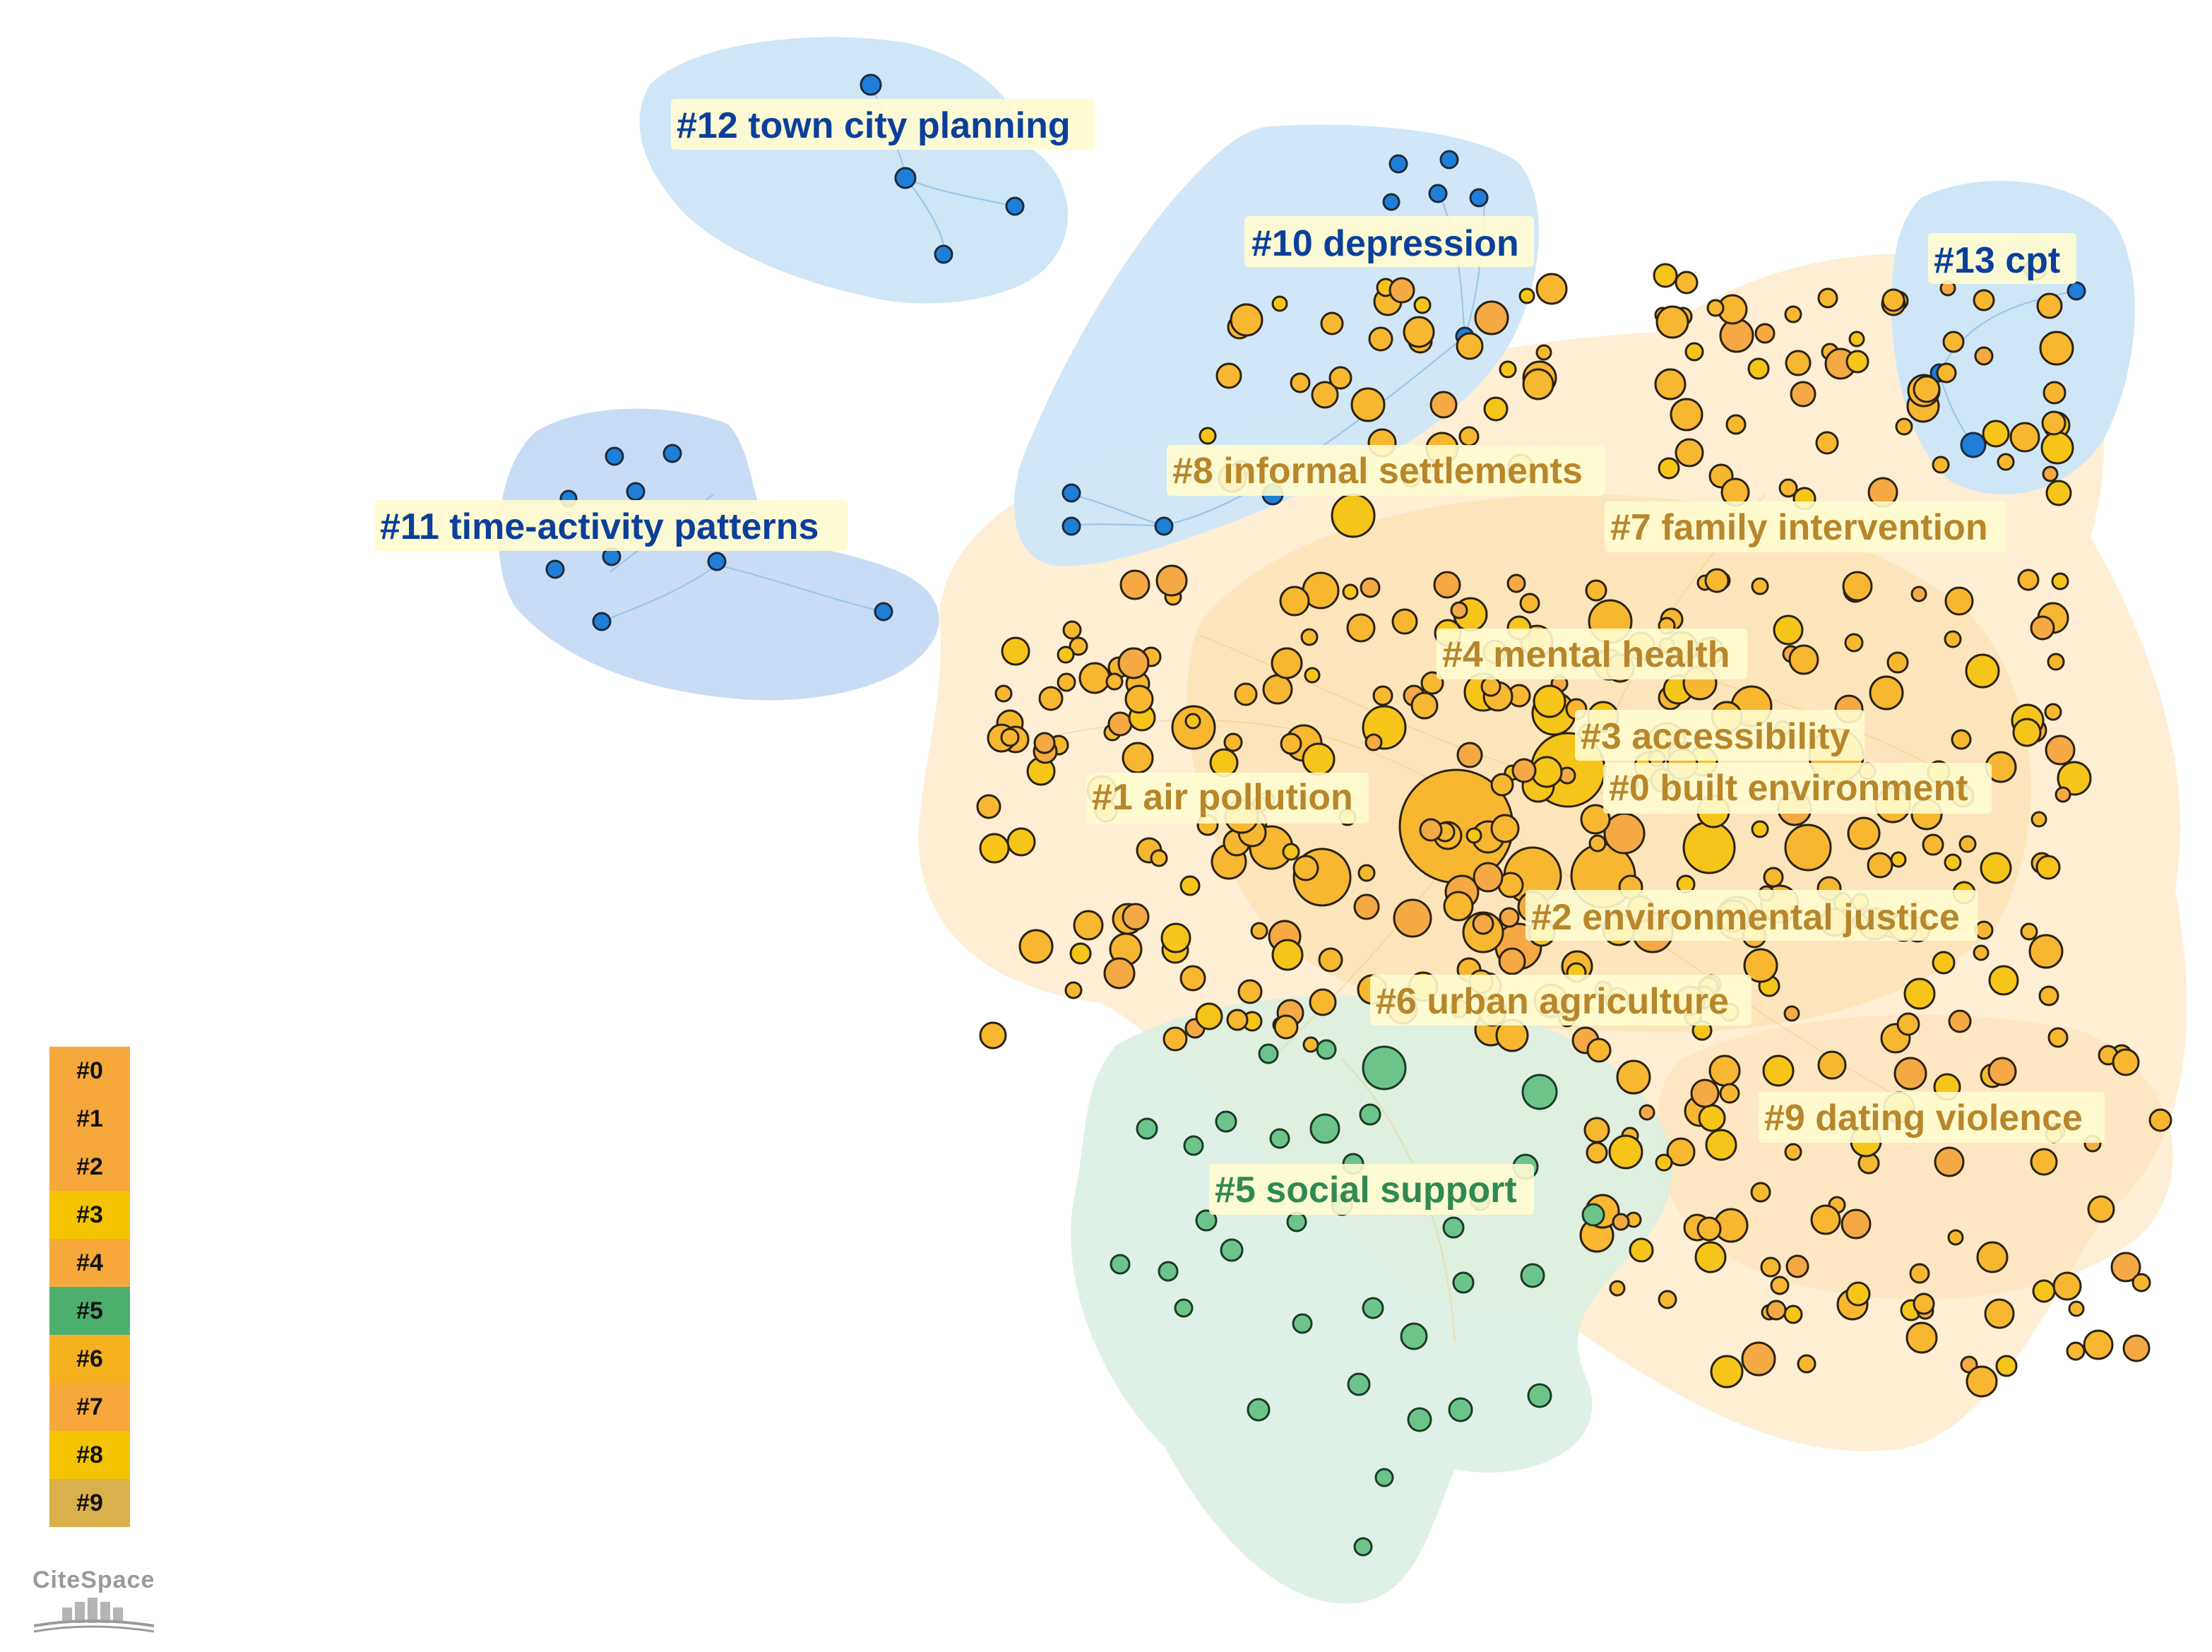 This screenshot has height=1652, width=2212. What do you see at coordinates (89, 1407) in the screenshot?
I see `legend-item-7: #7` at bounding box center [89, 1407].